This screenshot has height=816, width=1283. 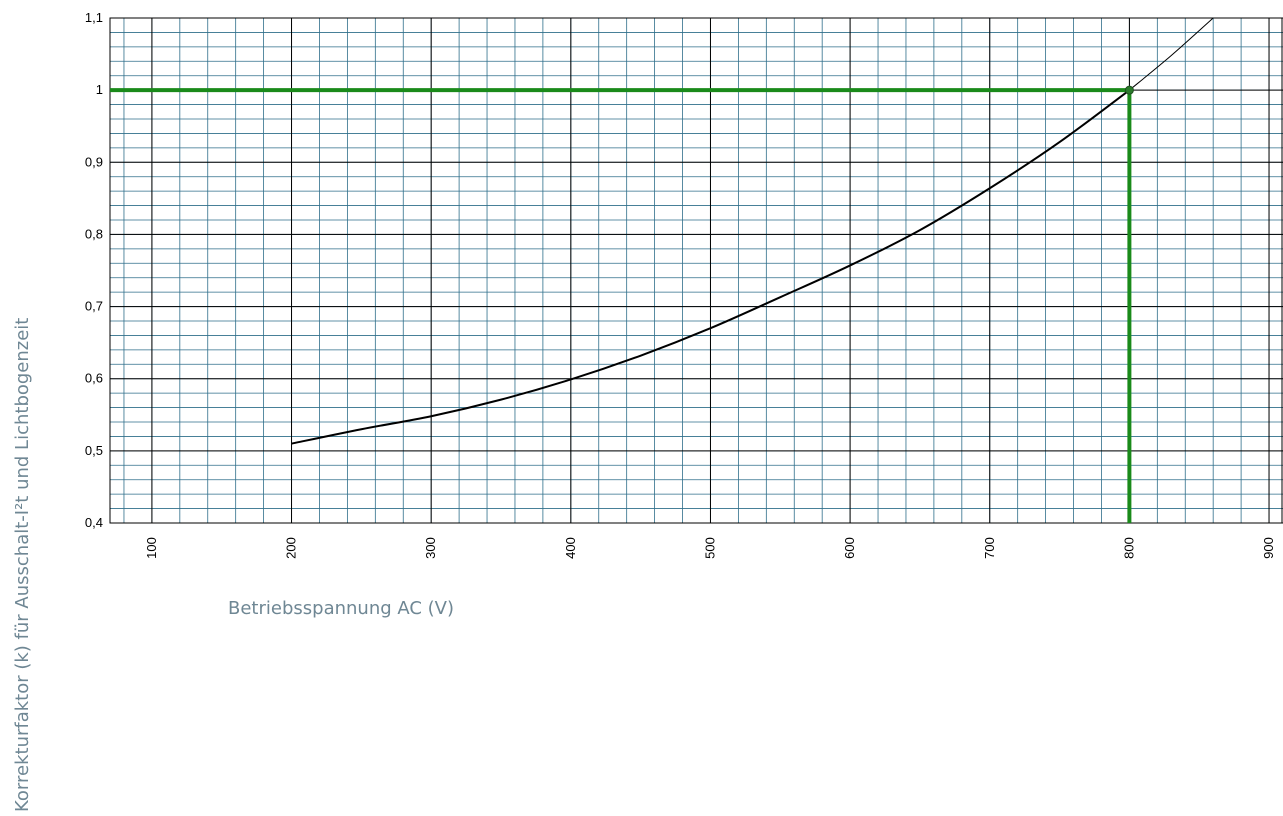 What do you see at coordinates (989, 548) in the screenshot?
I see `x-tick-label: 700` at bounding box center [989, 548].